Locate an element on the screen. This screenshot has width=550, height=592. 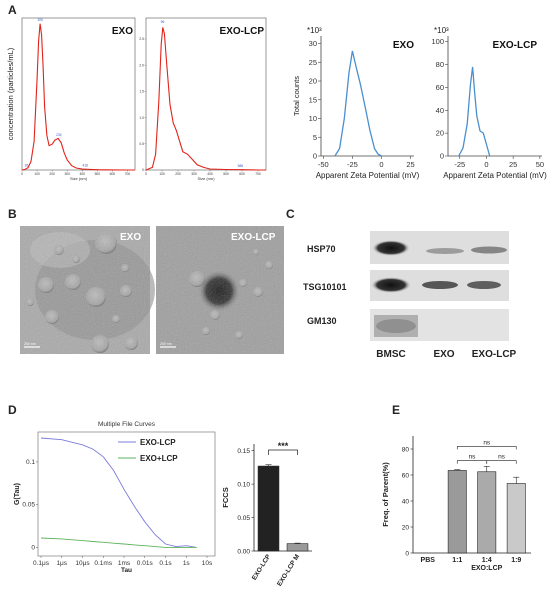
y-tick-label: 80 is located at coordinates (406, 449).